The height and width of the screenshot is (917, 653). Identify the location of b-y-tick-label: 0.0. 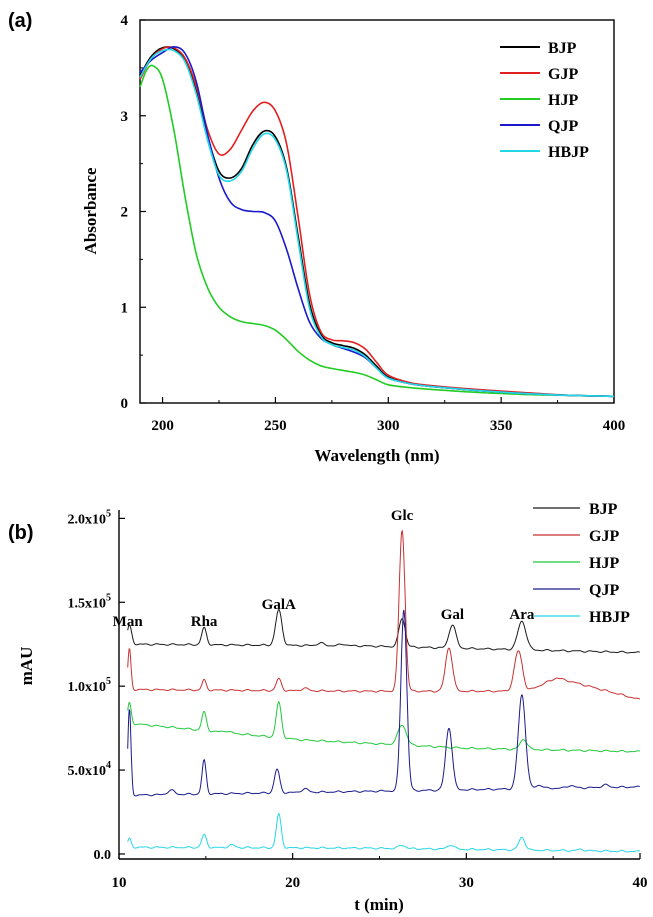
(103, 855).